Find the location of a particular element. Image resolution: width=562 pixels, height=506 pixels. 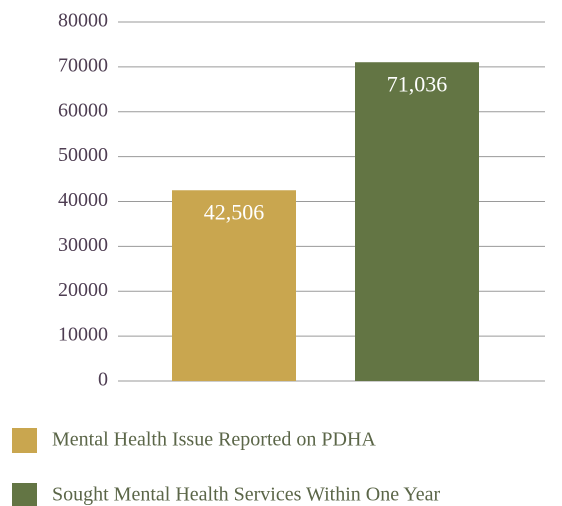

y-tick-label: 80000 is located at coordinates (83, 21).